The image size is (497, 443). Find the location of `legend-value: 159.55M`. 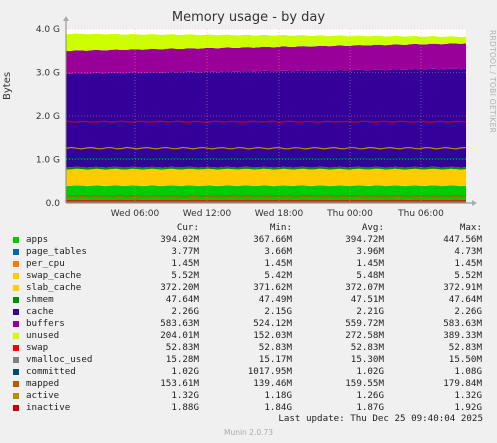

legend-value: 159.55M is located at coordinates (364, 383).